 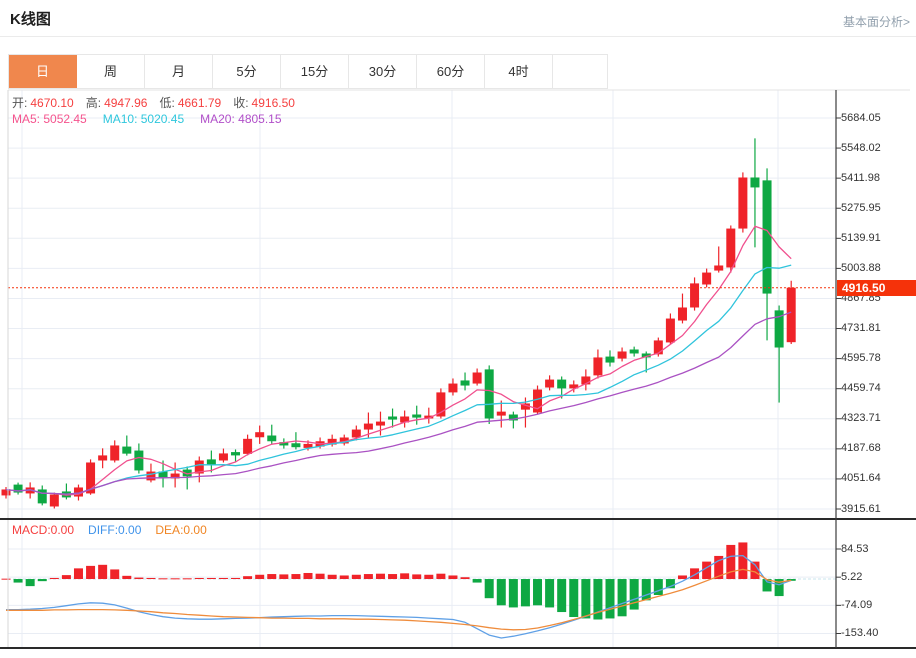 I want to click on period-tab-bar: 日周月 5分 15分 30分 60分 4时, so click(x=308, y=71).